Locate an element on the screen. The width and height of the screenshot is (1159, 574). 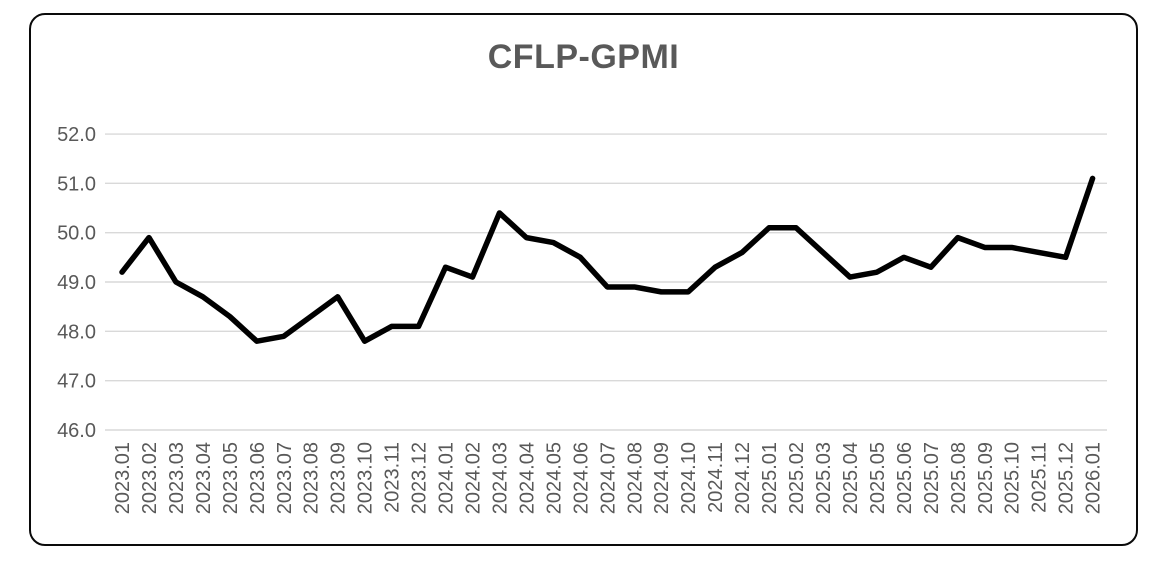
x-axis-tick-label: 2024.12 is located at coordinates (743, 478).